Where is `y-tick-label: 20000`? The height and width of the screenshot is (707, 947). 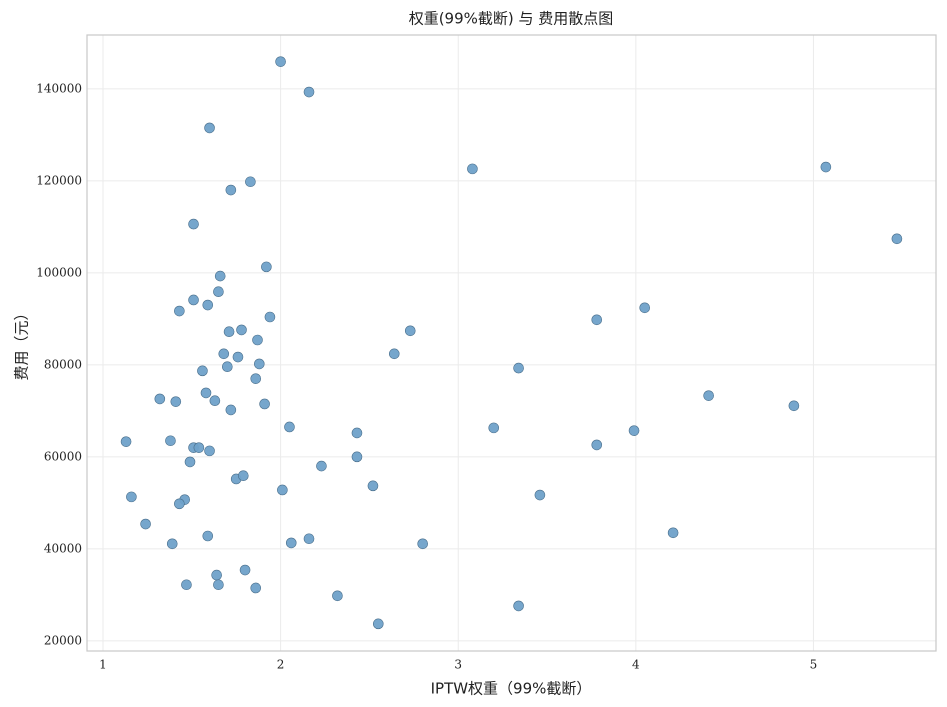
y-tick-label: 20000 is located at coordinates (63, 640).